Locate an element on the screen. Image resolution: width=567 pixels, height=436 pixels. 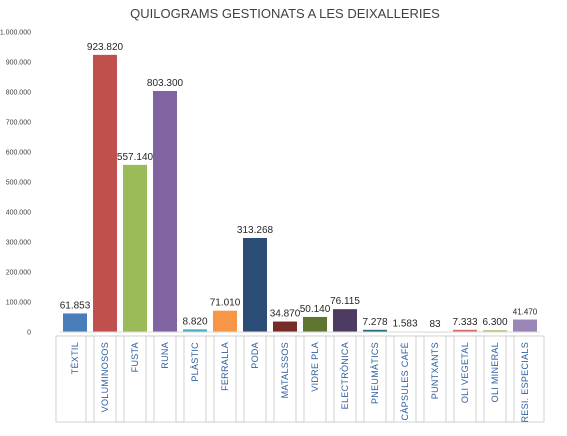
data-label: 7.278 is located at coordinates (374, 322).